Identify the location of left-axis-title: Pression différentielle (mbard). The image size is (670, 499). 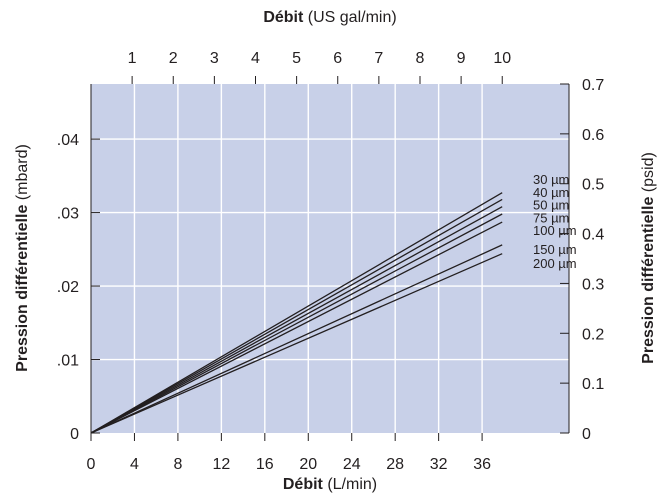
(22, 258).